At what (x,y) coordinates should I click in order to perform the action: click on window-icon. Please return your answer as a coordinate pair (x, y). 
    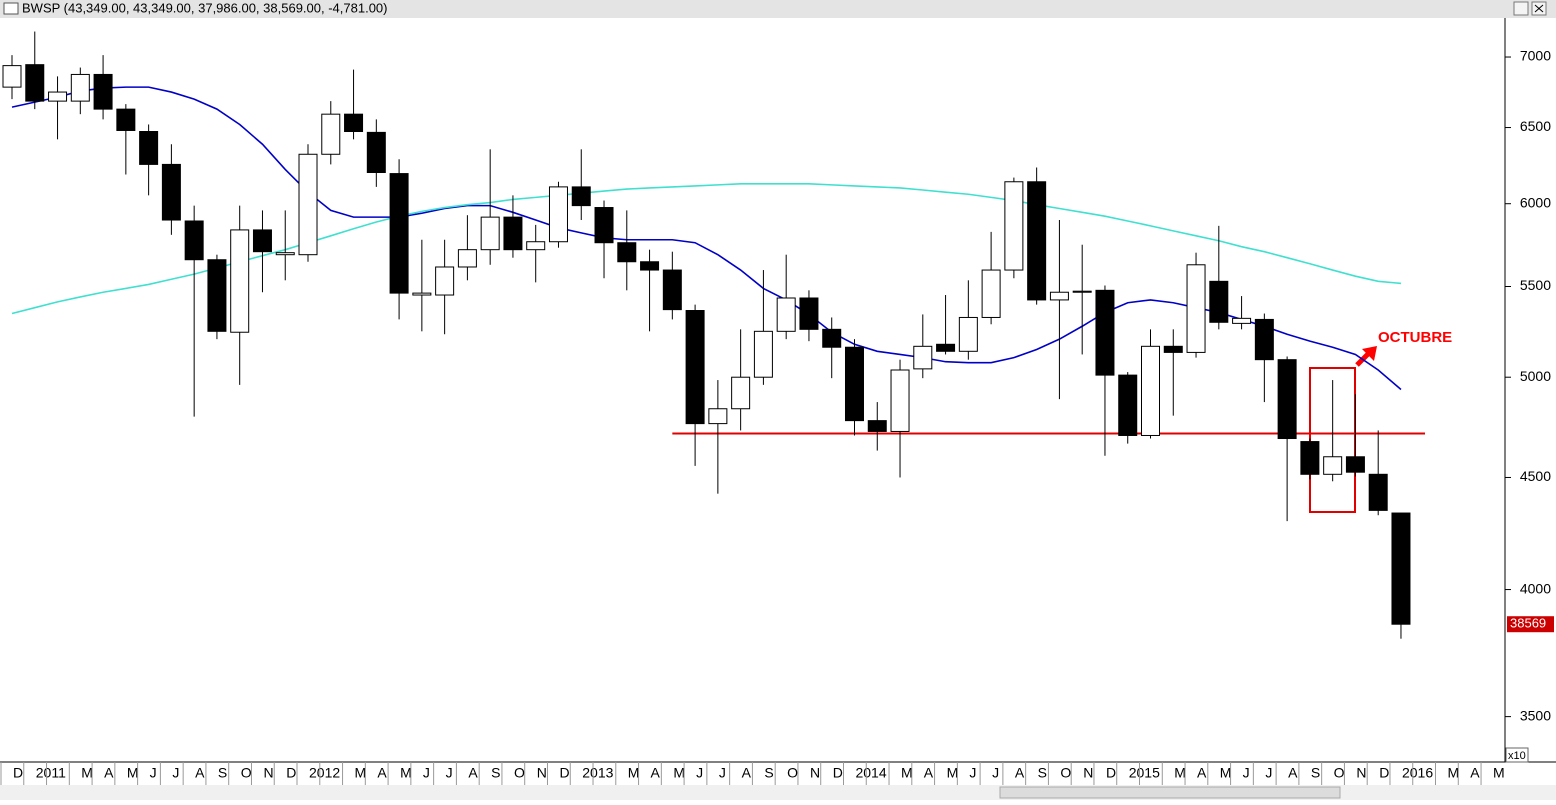
    Looking at the image, I should click on (11, 8).